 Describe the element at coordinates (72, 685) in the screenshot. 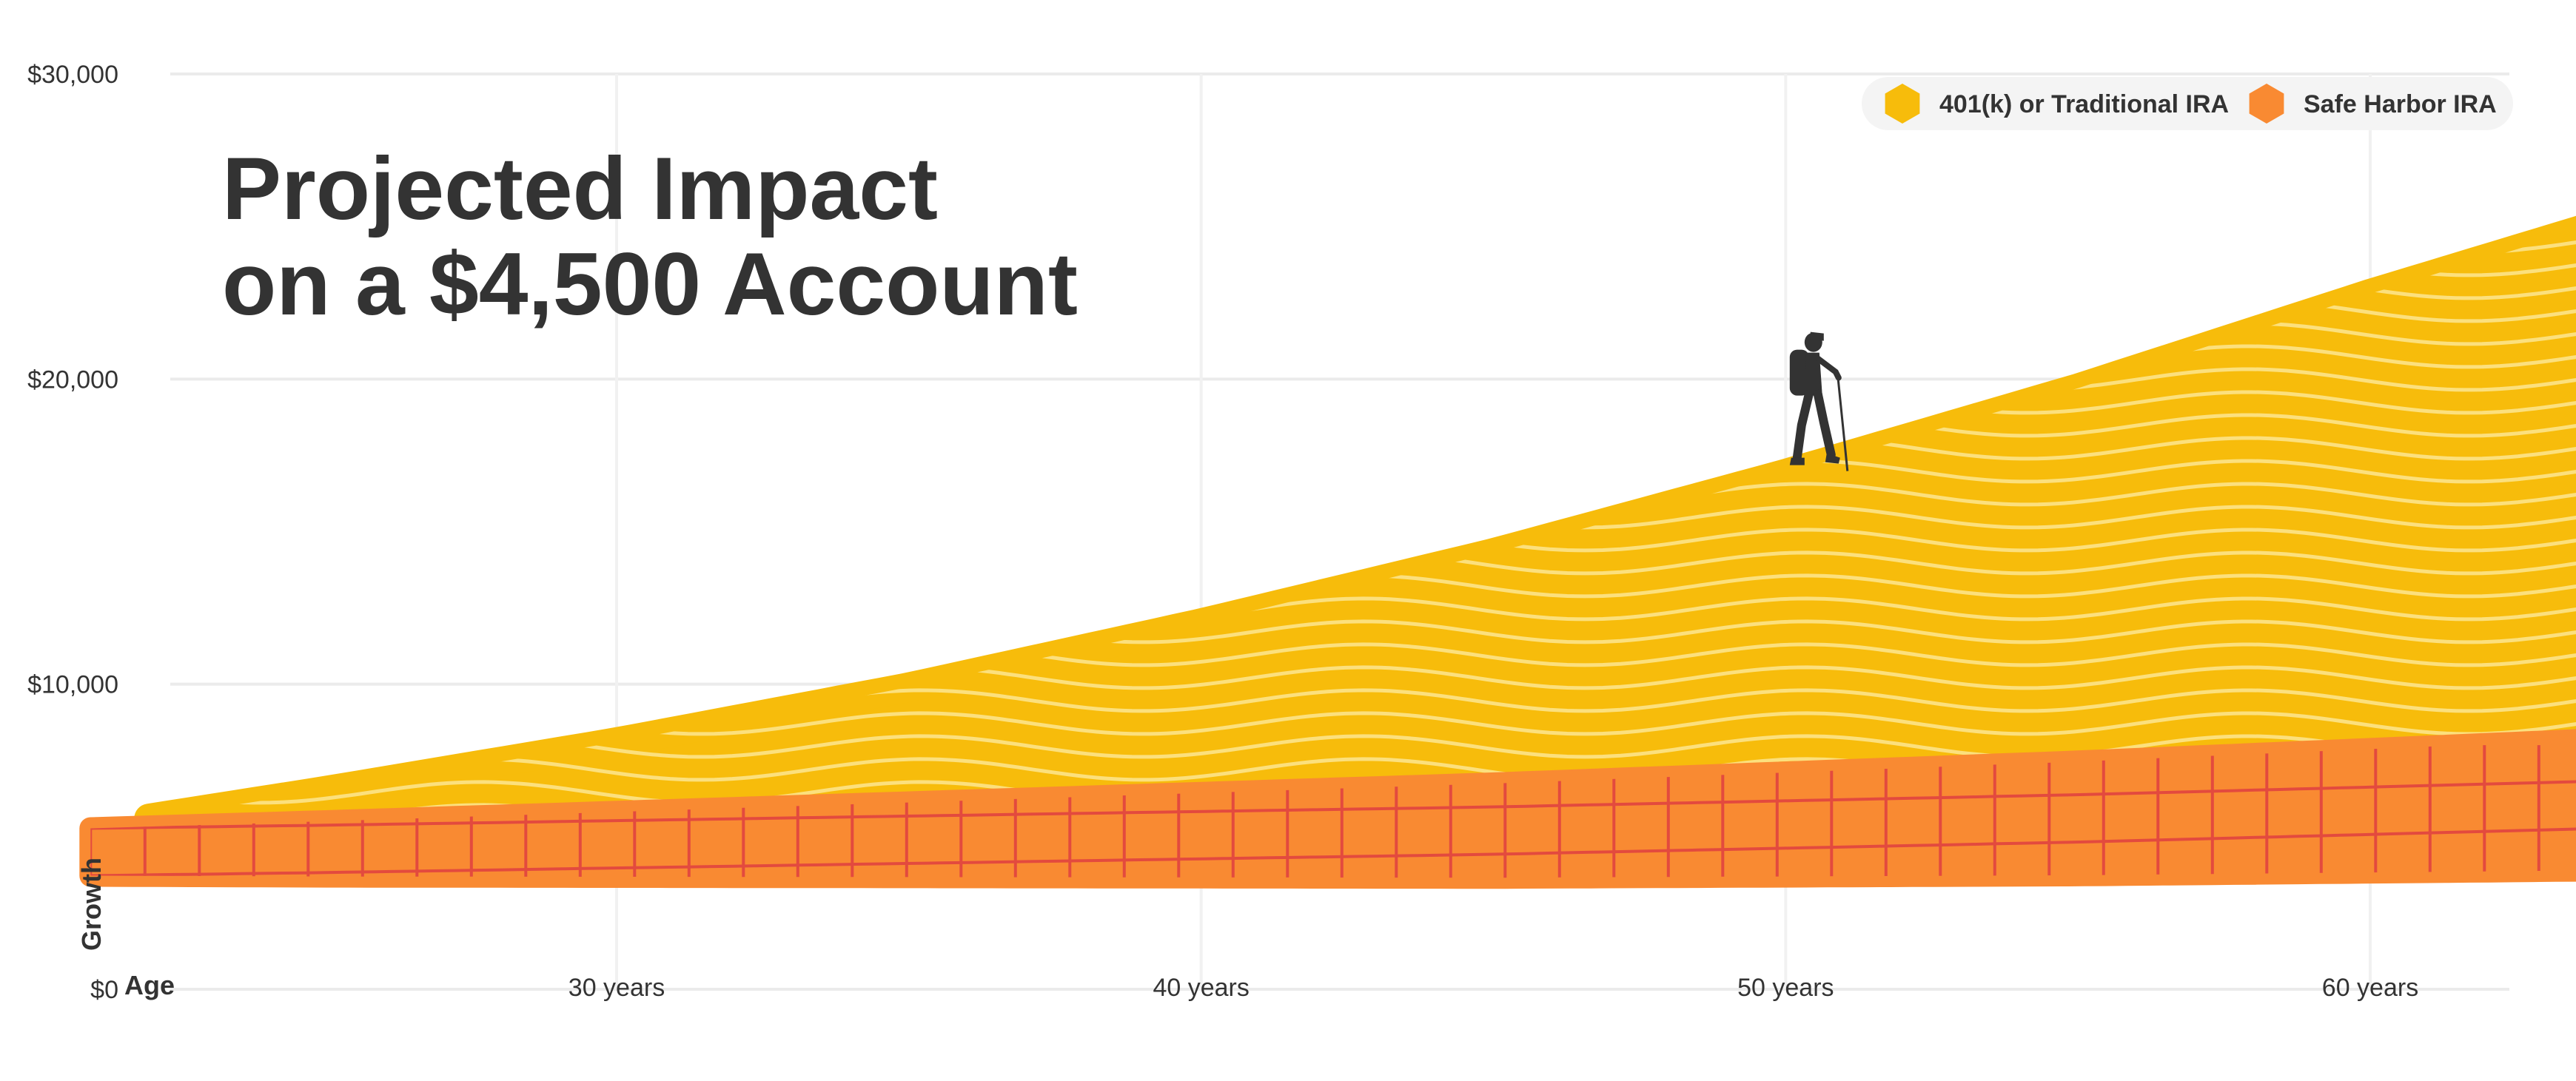

I see `y-tick-label: $10,000` at that location.